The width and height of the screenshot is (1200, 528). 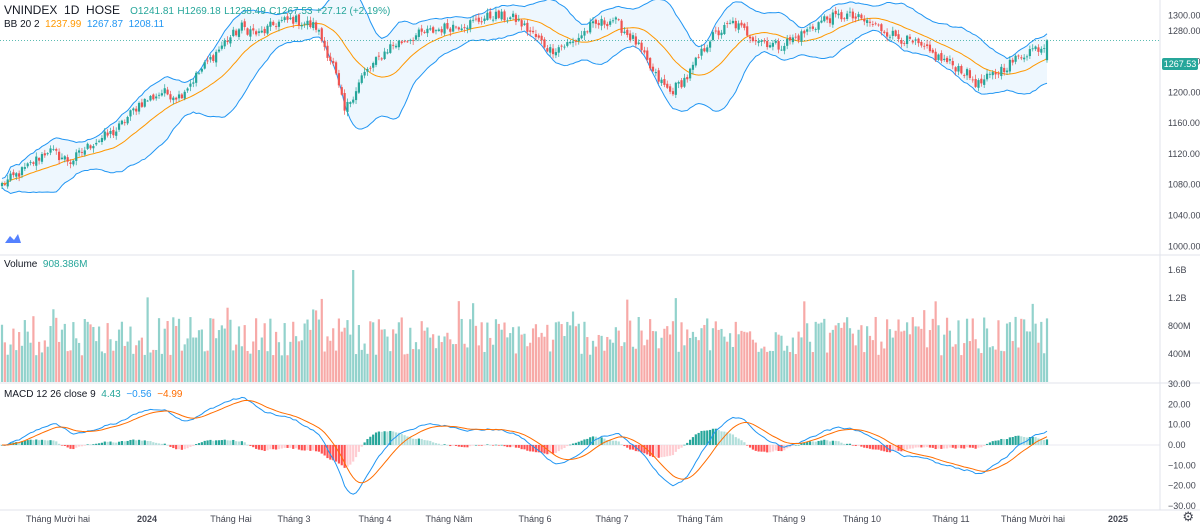 I want to click on tradingview-logo-icon, so click(x=13, y=238).